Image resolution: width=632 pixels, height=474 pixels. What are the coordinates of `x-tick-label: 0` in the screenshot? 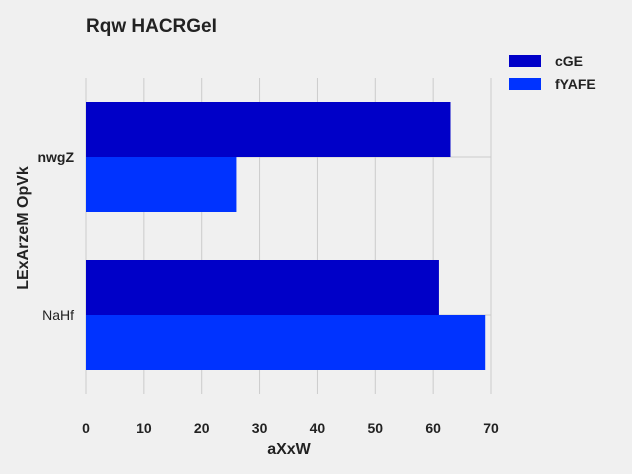 It's located at (86, 428).